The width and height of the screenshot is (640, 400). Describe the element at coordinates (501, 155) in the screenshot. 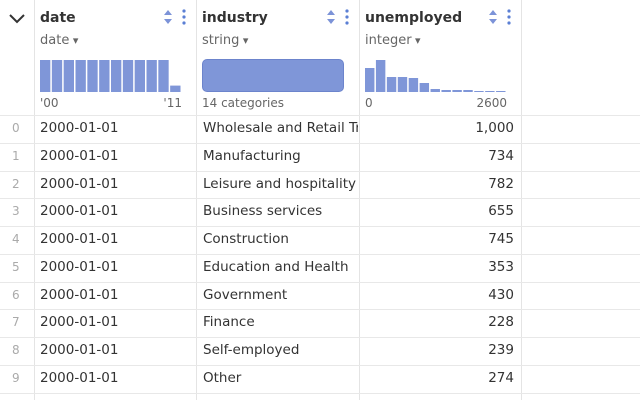

I see `unemployed-cell: 734` at that location.